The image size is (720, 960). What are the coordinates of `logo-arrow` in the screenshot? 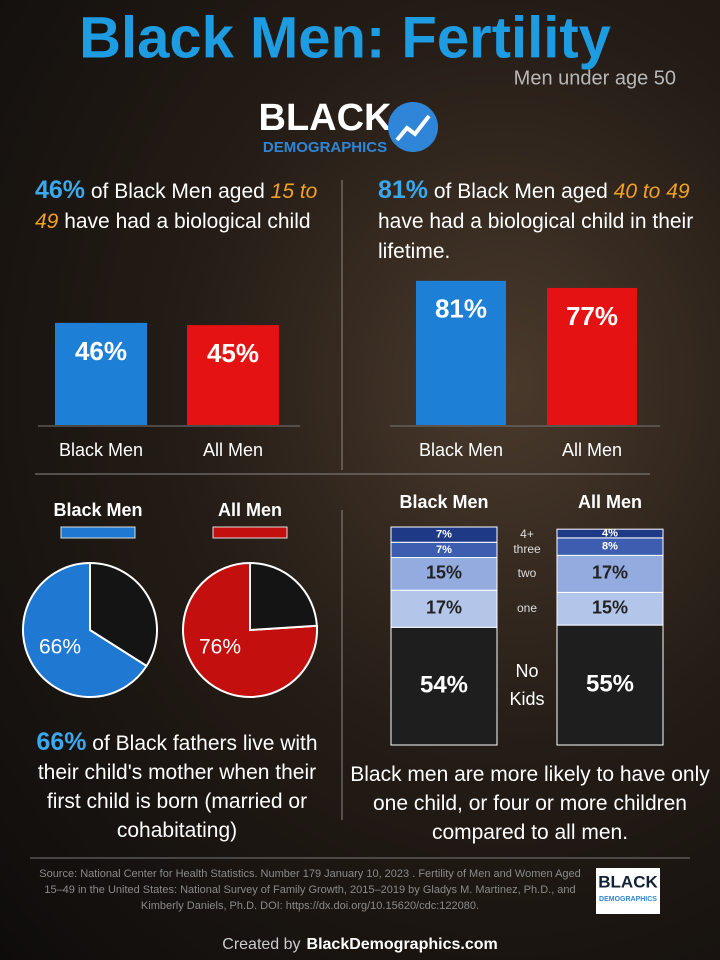 It's located at (413, 128).